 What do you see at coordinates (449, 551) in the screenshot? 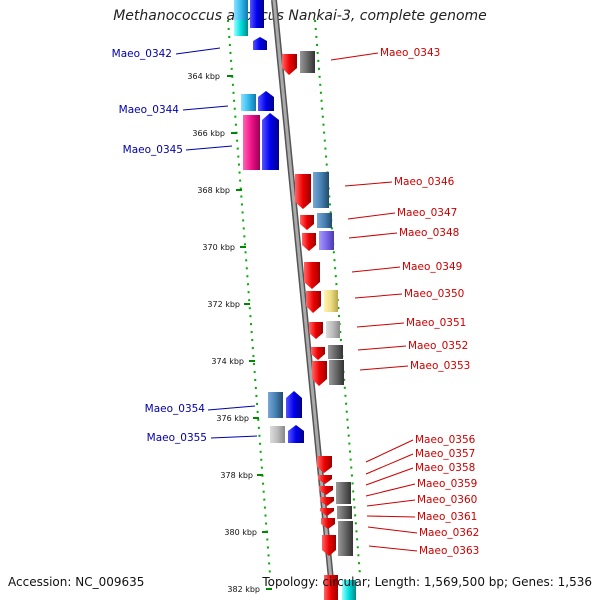
I see `gene-label: Maeo_0363` at bounding box center [449, 551].